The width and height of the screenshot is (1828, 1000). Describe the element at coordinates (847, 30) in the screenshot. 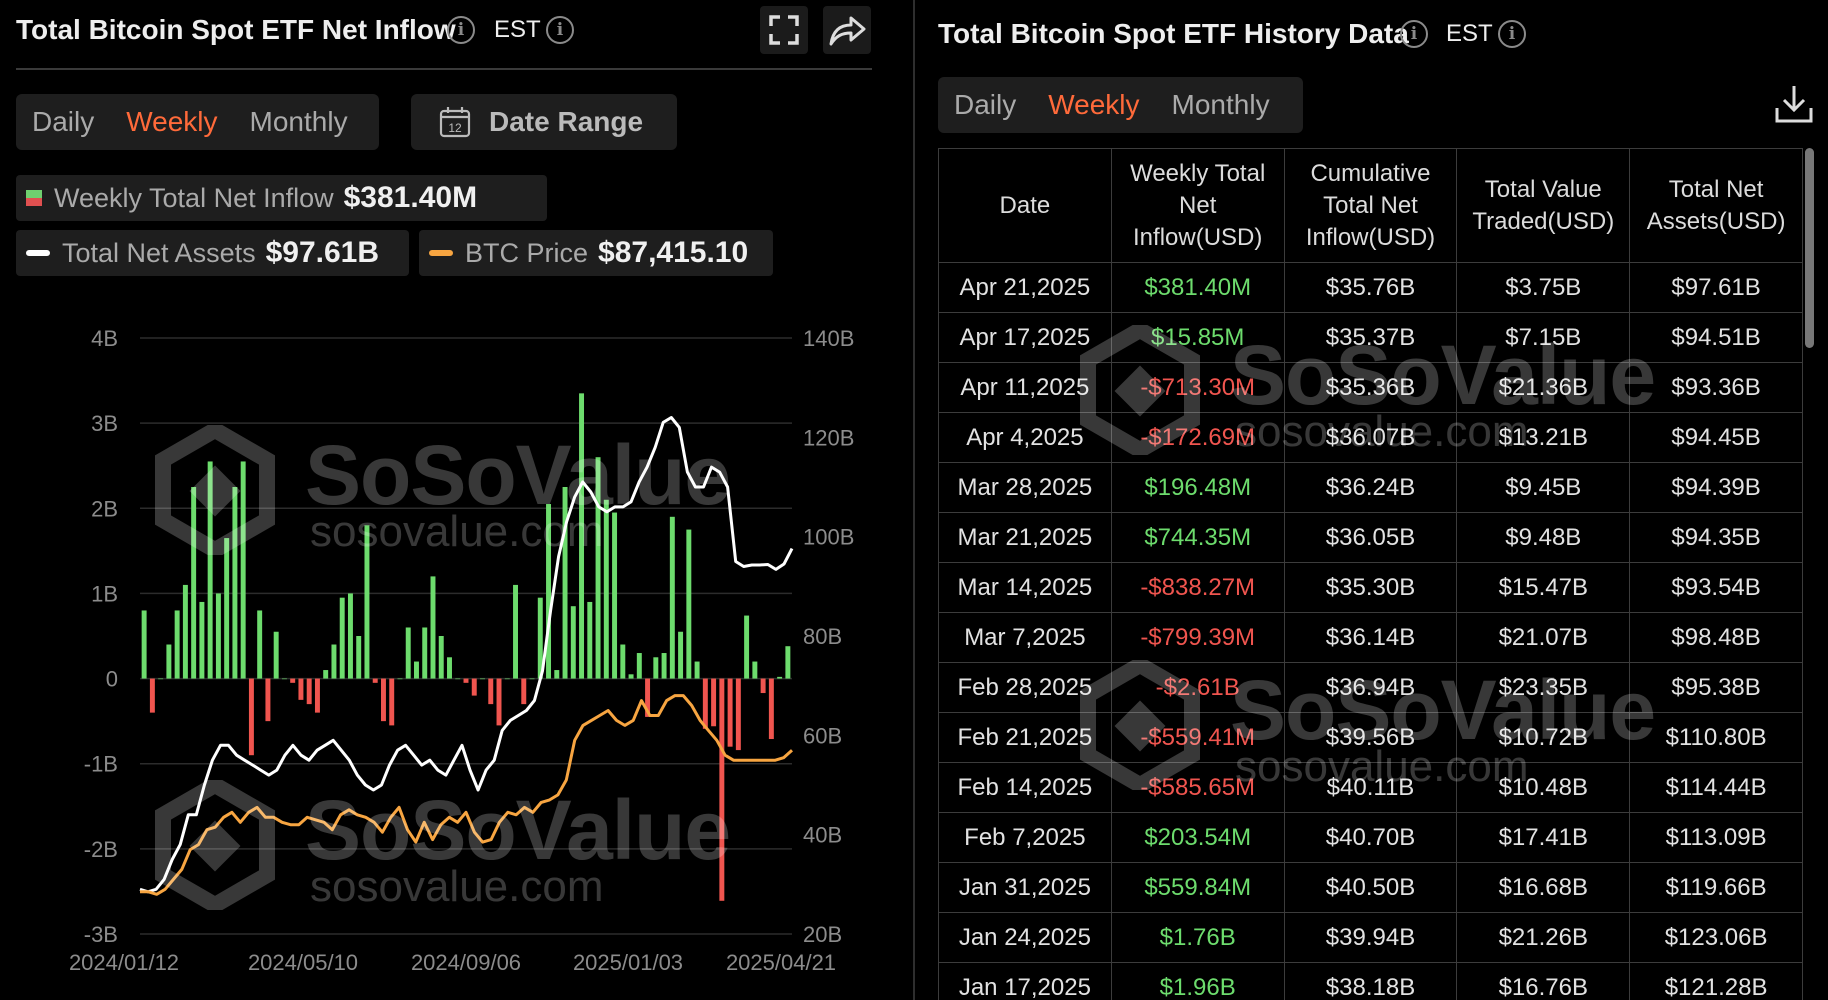

I see `share-button` at that location.